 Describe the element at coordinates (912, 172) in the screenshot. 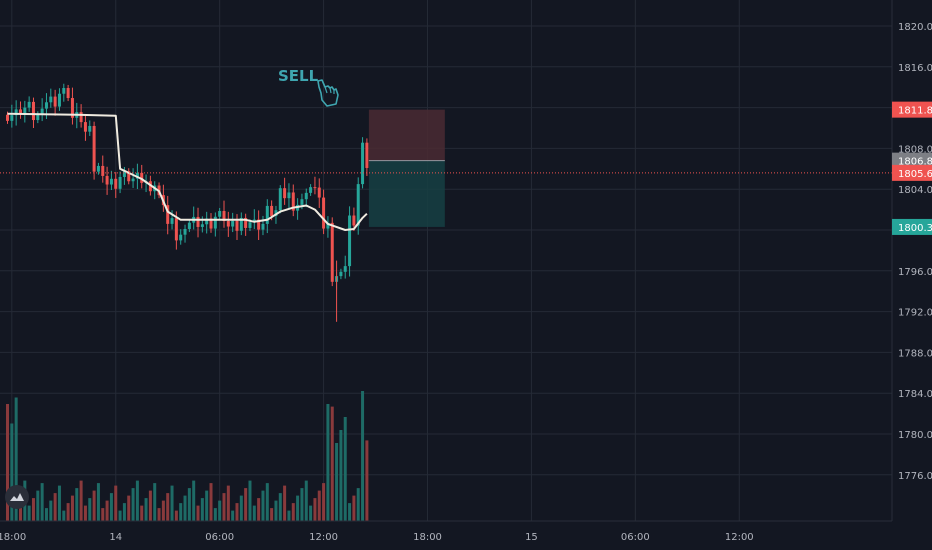

I see `last-price-badge-background` at that location.